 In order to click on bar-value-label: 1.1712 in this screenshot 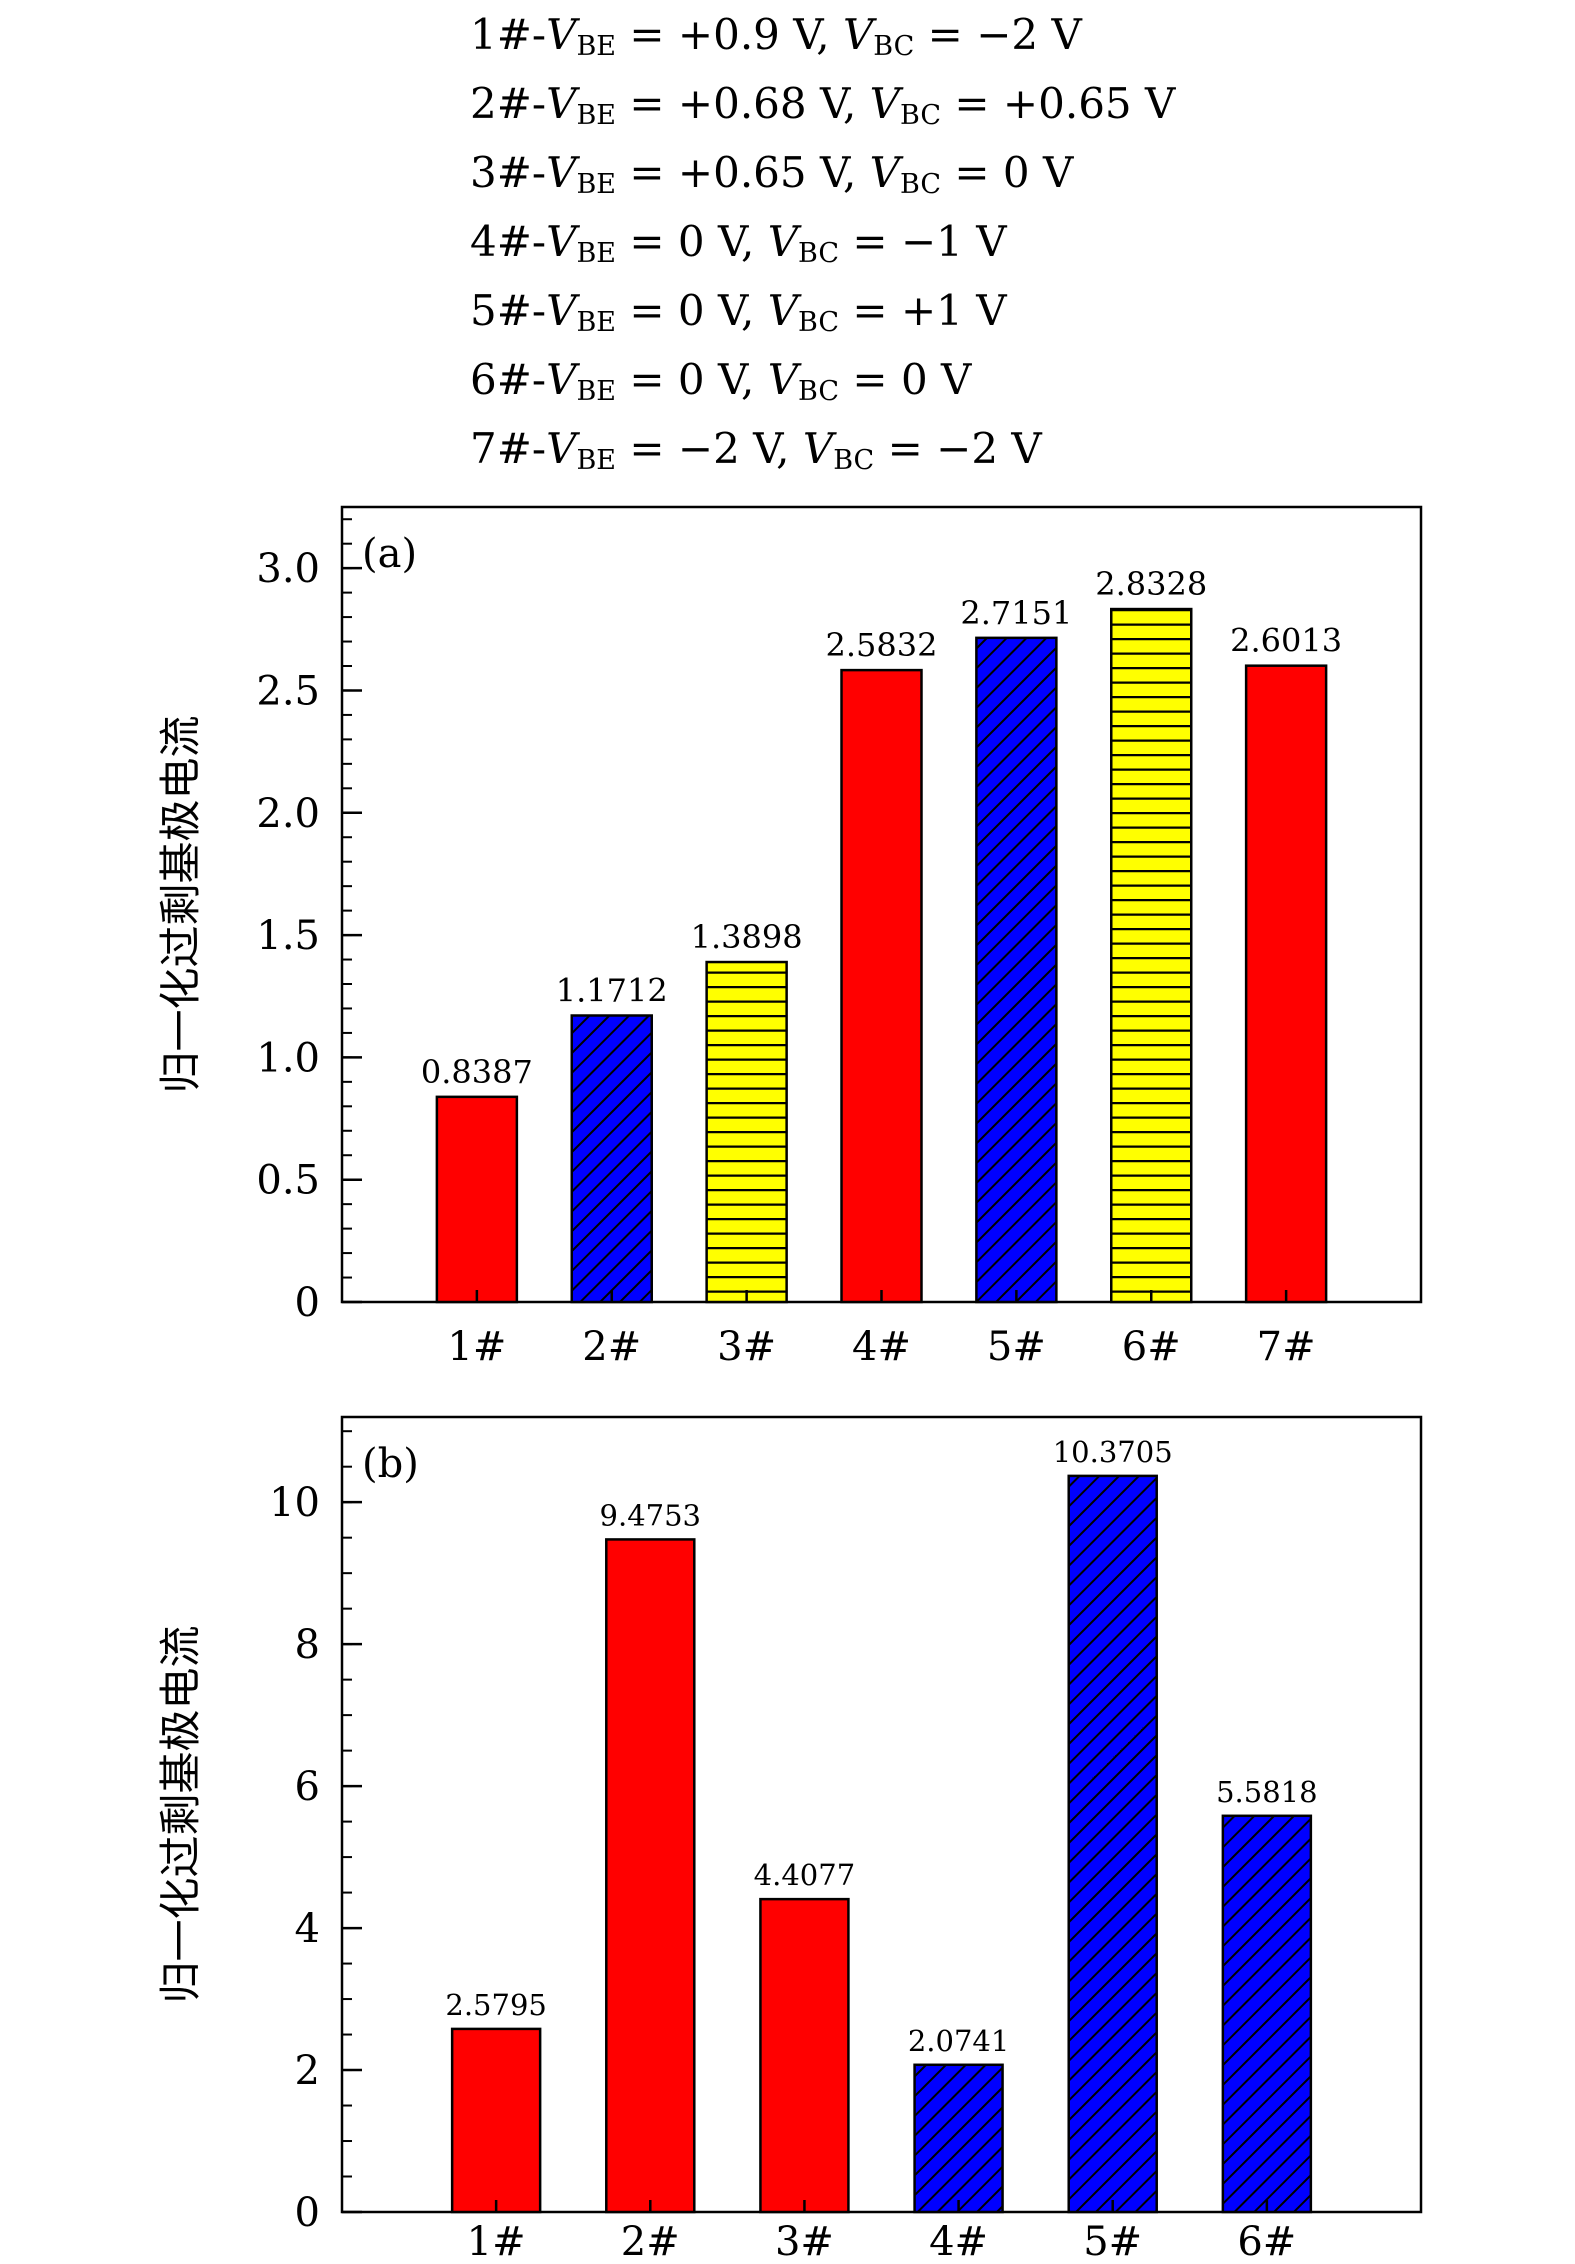, I will do `click(612, 991)`.